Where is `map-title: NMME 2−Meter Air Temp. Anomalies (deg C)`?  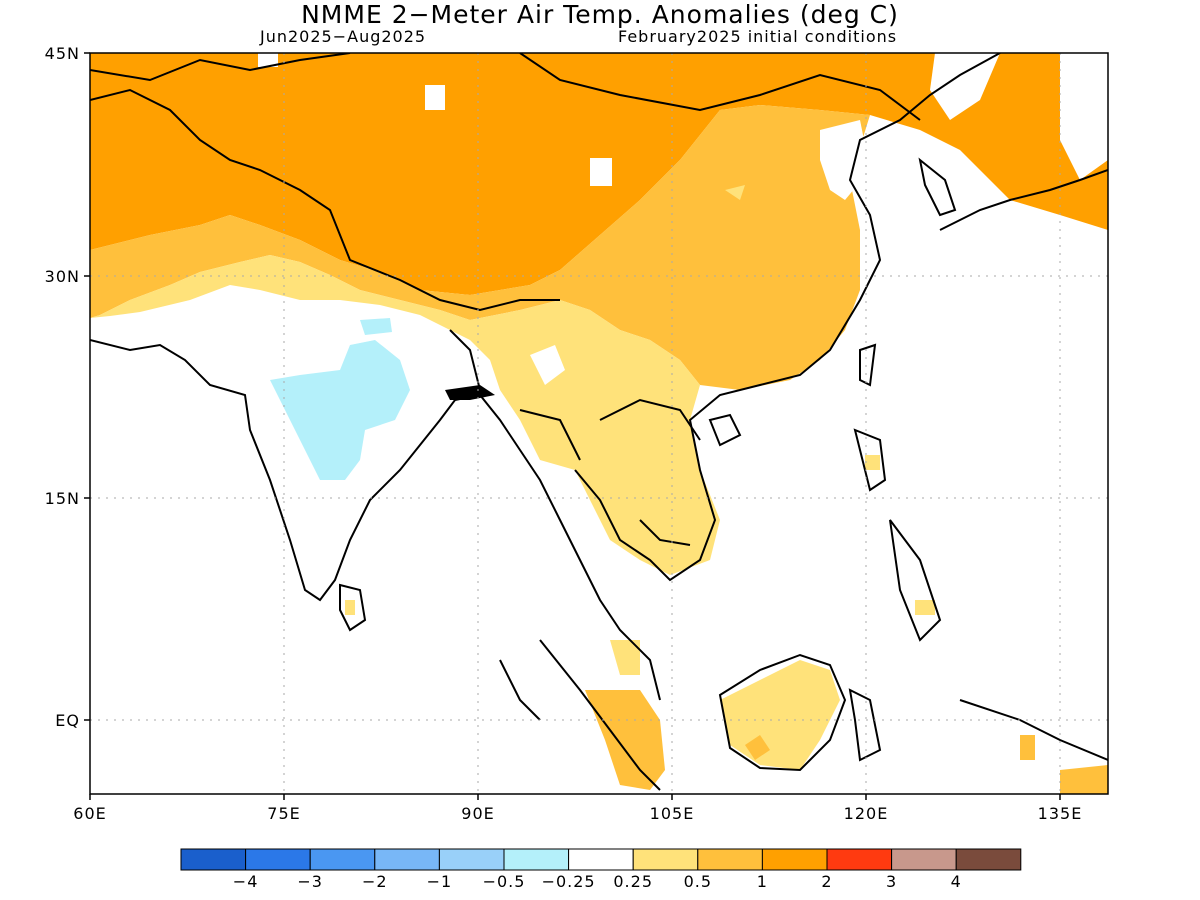 map-title: NMME 2−Meter Air Temp. Anomalies (deg C) is located at coordinates (600, 14).